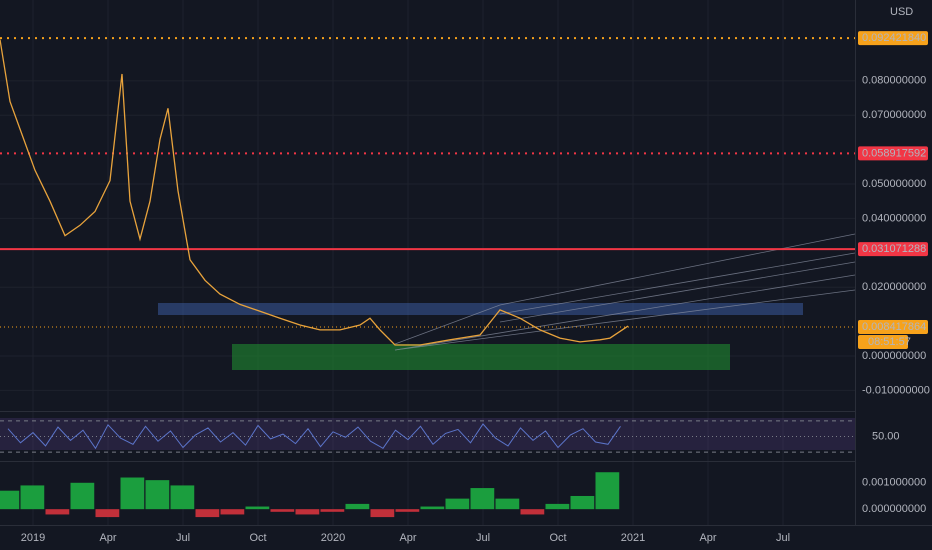 The width and height of the screenshot is (932, 550). I want to click on rsi-band, so click(427, 434).